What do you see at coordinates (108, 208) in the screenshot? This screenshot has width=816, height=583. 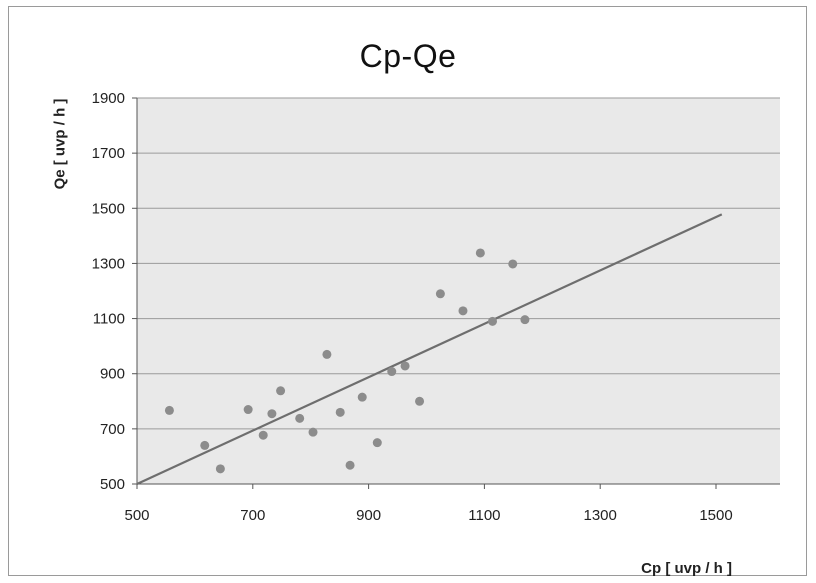 I see `y-tick-label: 1500` at bounding box center [108, 208].